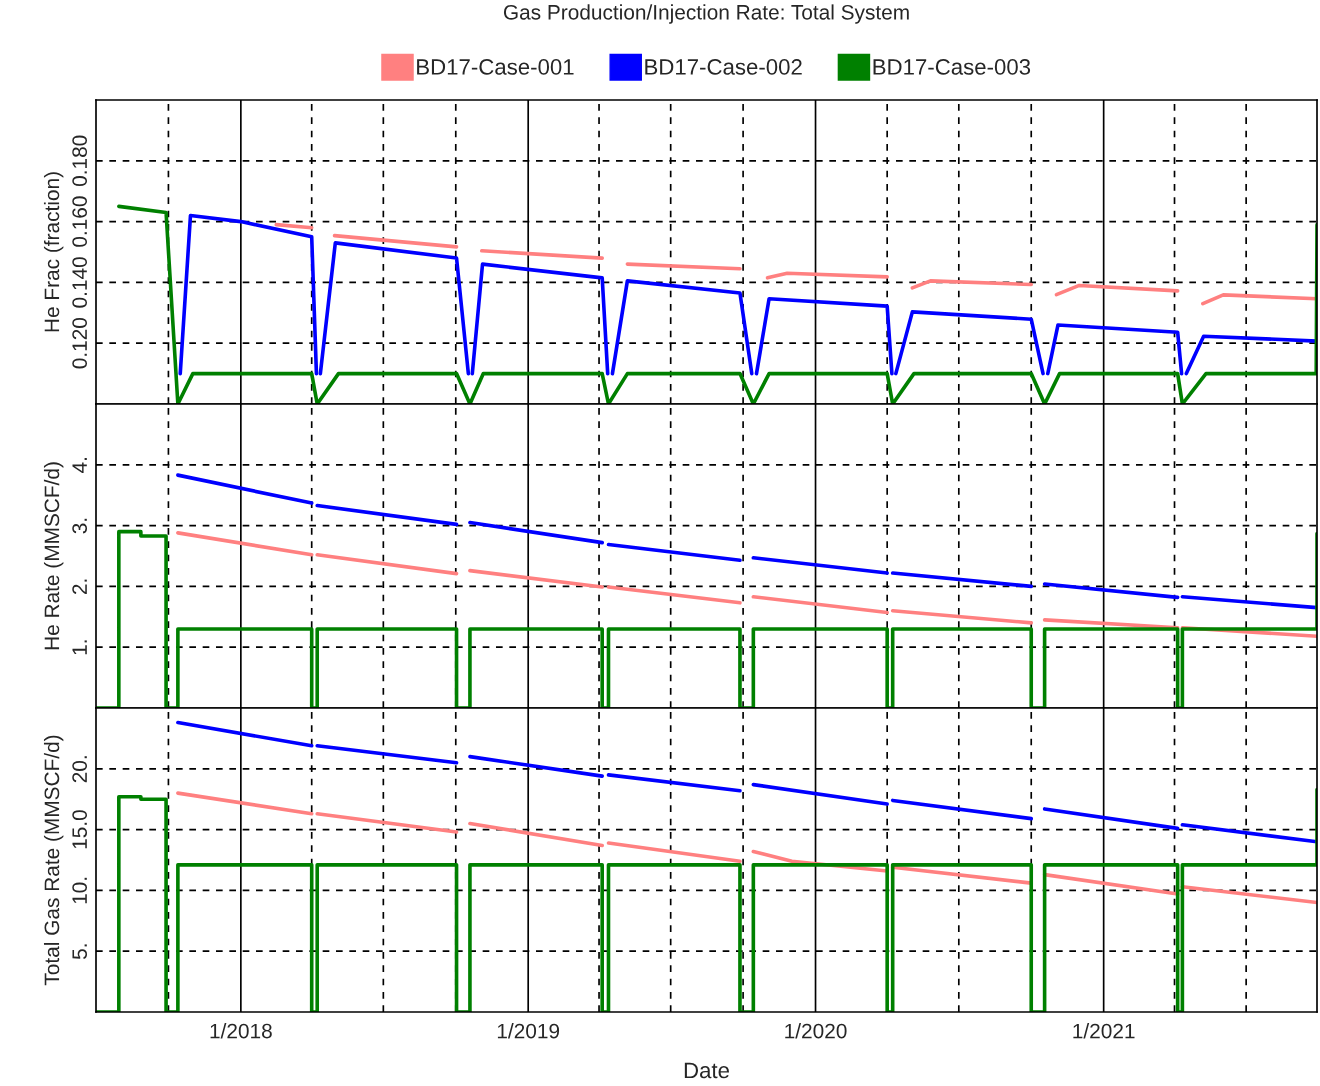  I want to click on y-tick-label: 0.140, so click(80, 282).